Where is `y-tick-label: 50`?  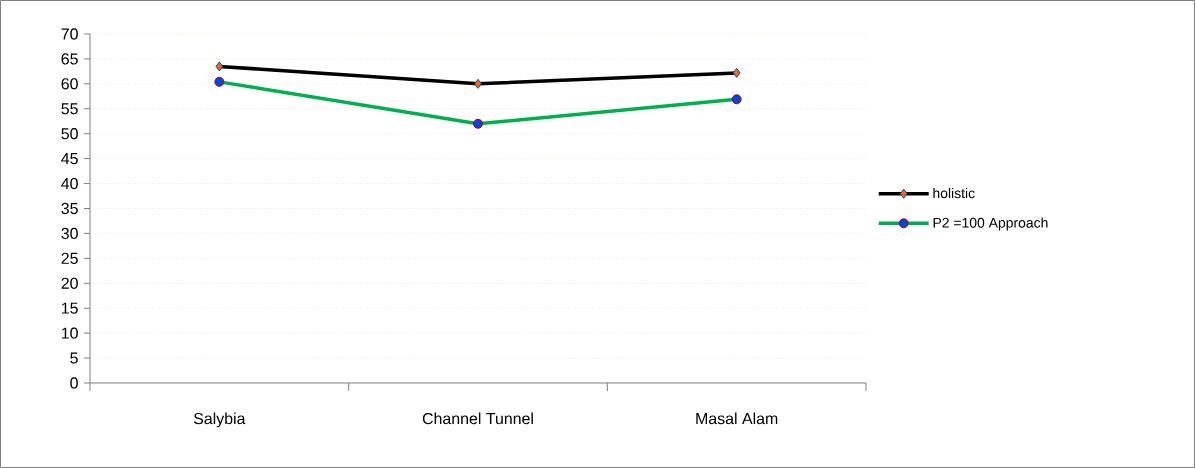
y-tick-label: 50 is located at coordinates (69, 134).